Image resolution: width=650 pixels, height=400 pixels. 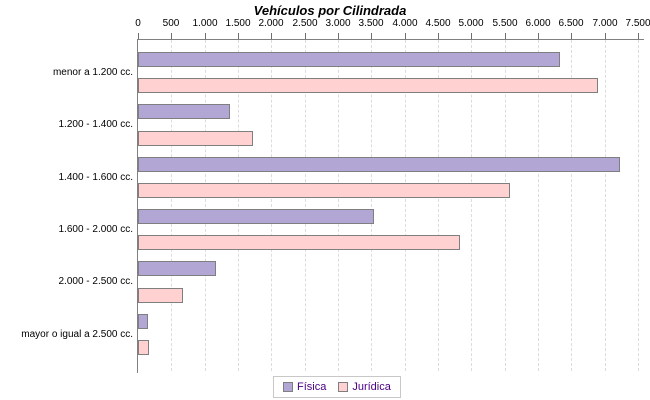 I want to click on axis-tick-label: 2.500, so click(x=305, y=23).